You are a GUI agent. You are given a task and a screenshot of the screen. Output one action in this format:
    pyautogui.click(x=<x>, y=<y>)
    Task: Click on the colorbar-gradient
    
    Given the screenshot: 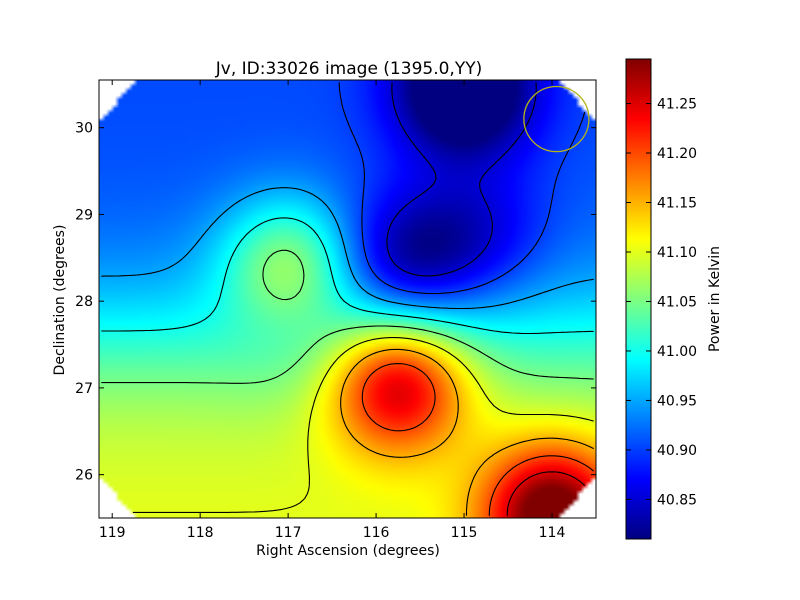 What is the action you would take?
    pyautogui.click(x=638, y=299)
    